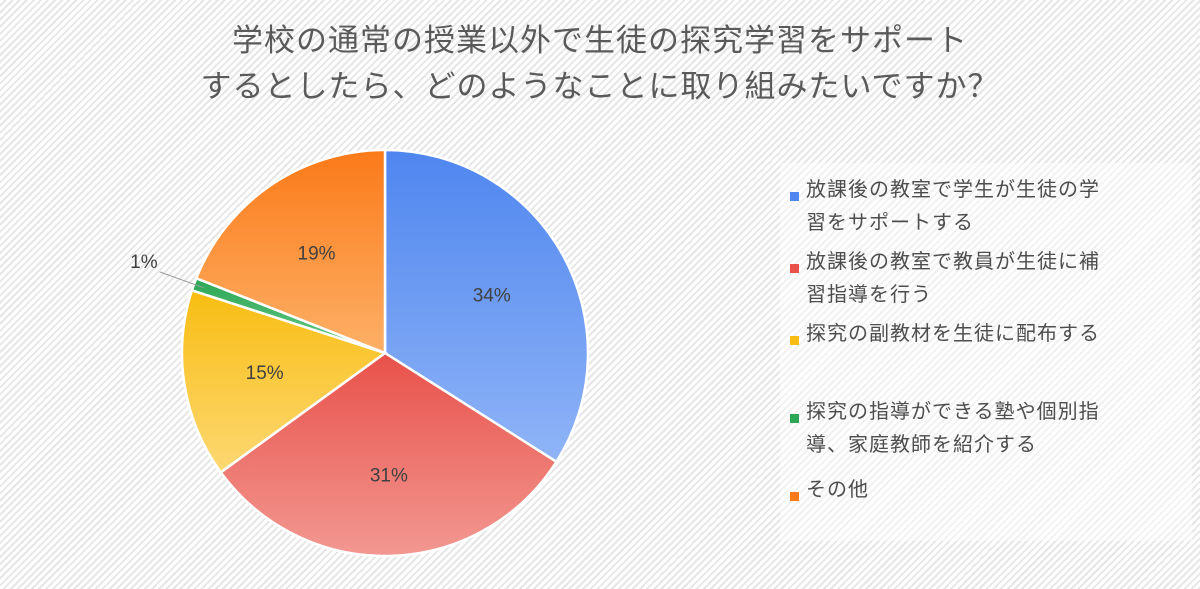 The height and width of the screenshot is (589, 1200). What do you see at coordinates (794, 496) in the screenshot?
I see `legend-swatch-orange` at bounding box center [794, 496].